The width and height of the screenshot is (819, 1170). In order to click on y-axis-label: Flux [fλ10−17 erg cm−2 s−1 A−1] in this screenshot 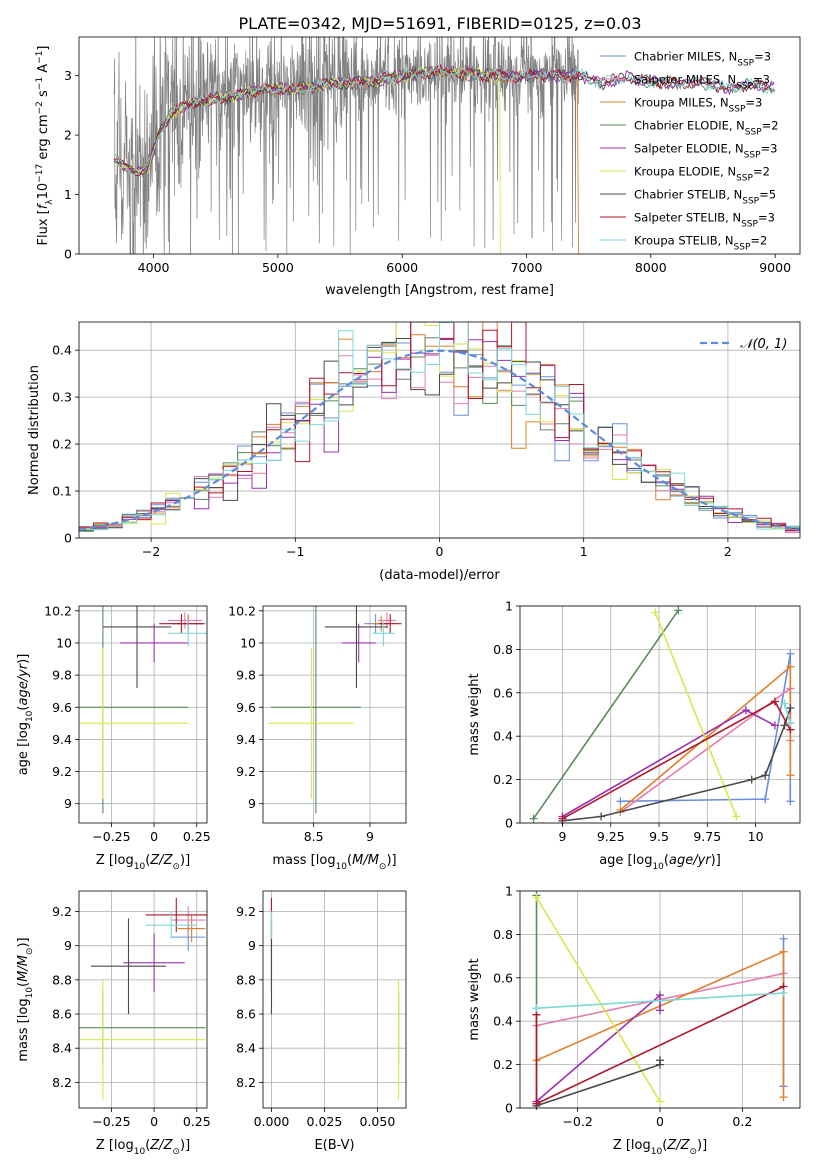, I will do `click(45, 146)`.